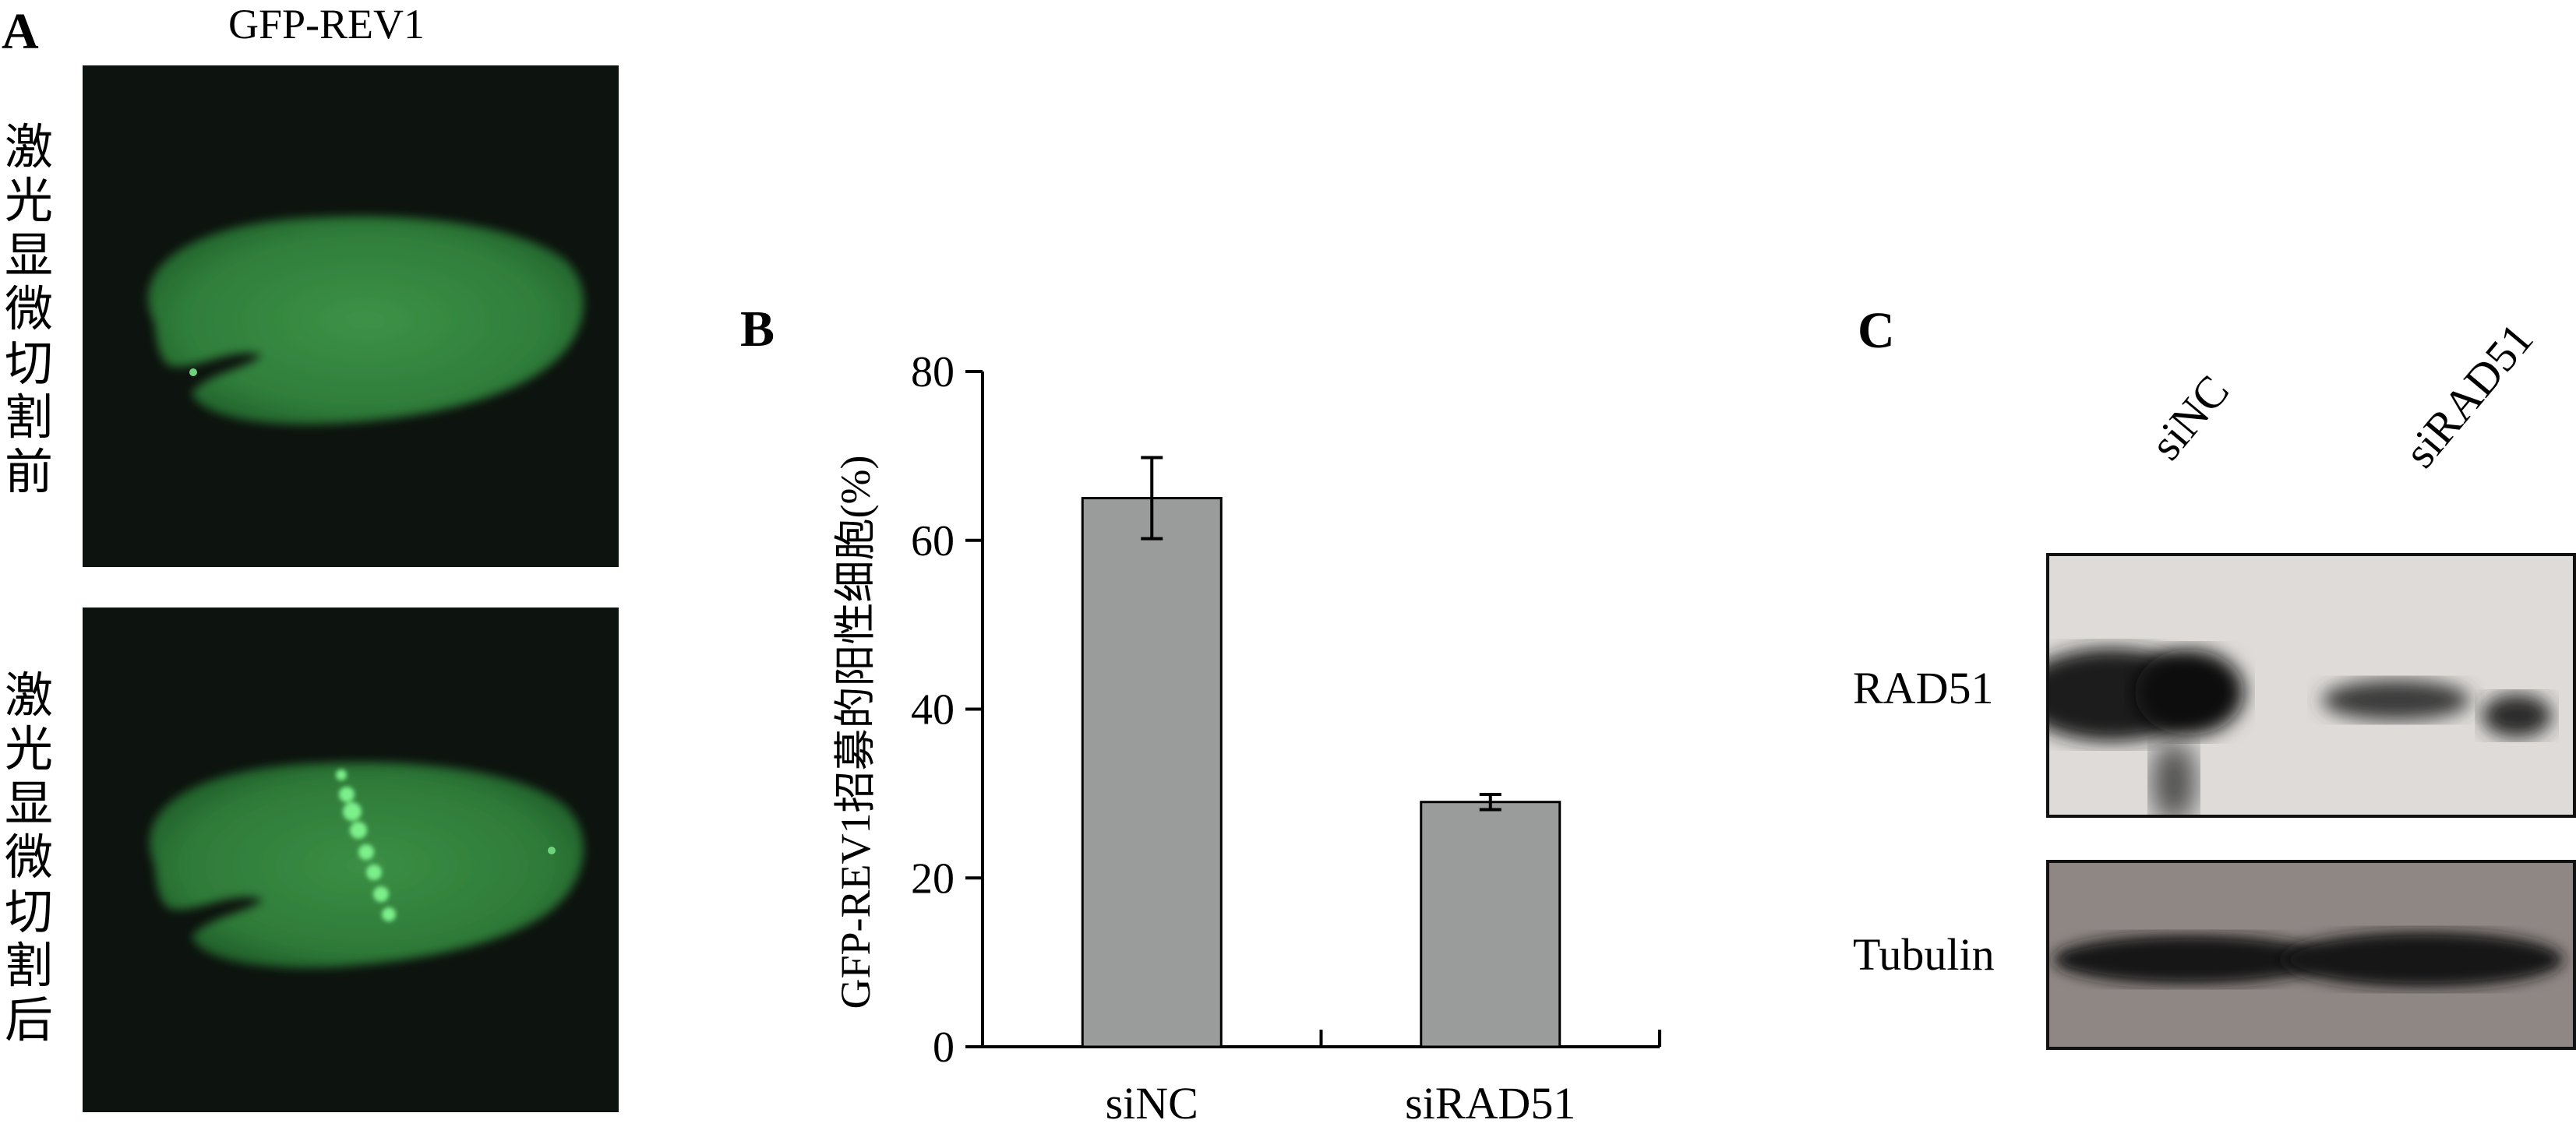  Describe the element at coordinates (1490, 924) in the screenshot. I see `bar-sirad51` at that location.